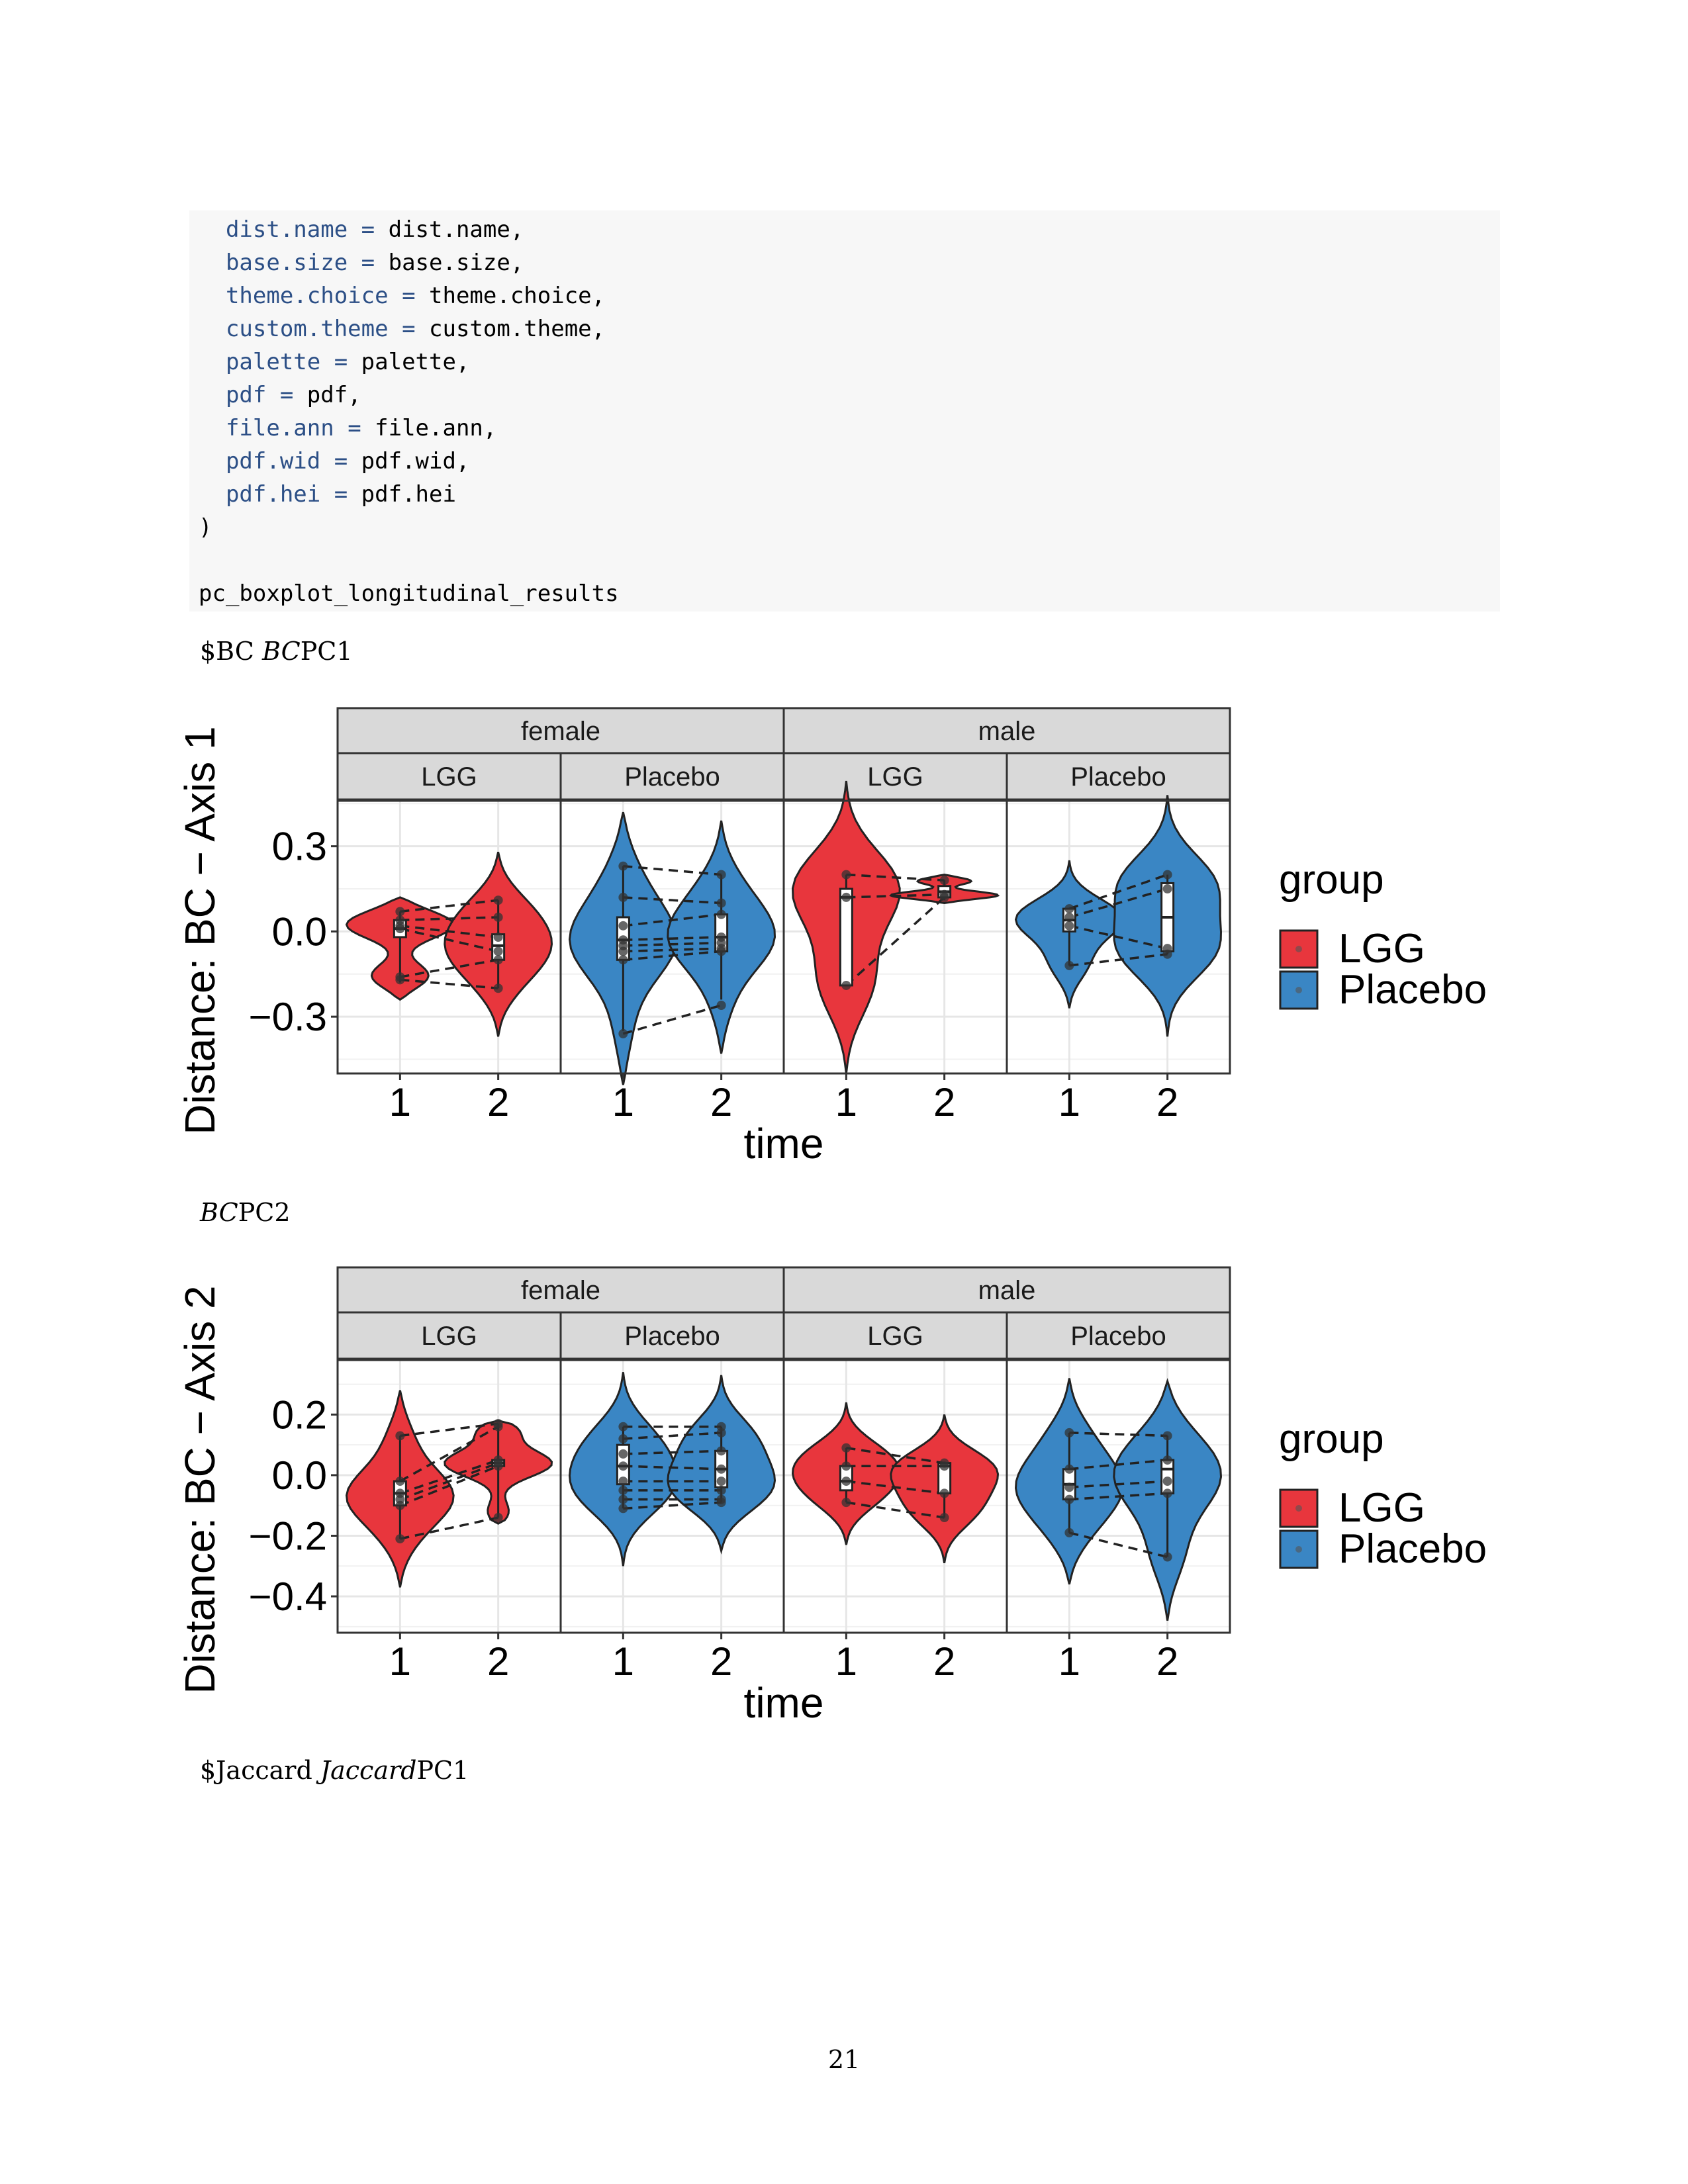 Image resolution: width=1688 pixels, height=2184 pixels. What do you see at coordinates (456, 229) in the screenshot?
I see `code-value: dist.name,` at bounding box center [456, 229].